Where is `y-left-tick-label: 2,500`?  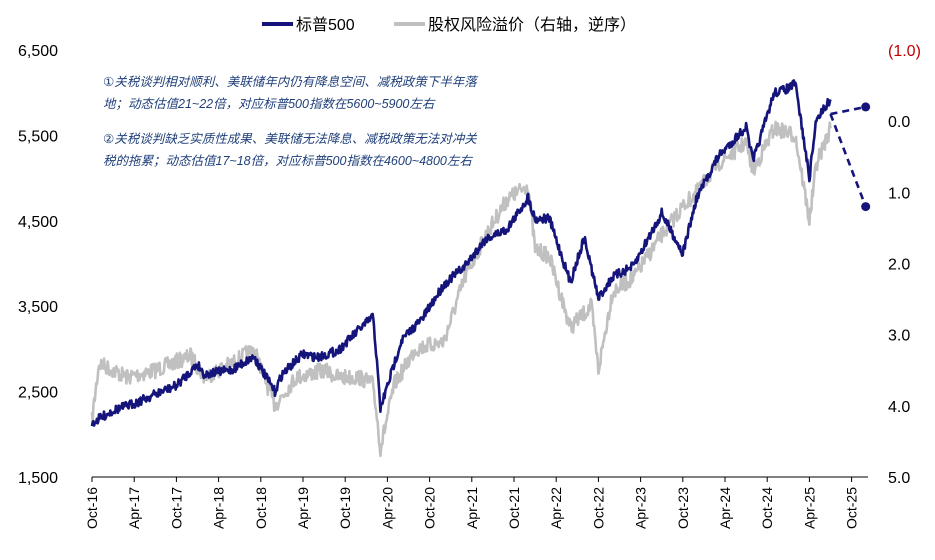
y-left-tick-label: 2,500 is located at coordinates (38, 393).